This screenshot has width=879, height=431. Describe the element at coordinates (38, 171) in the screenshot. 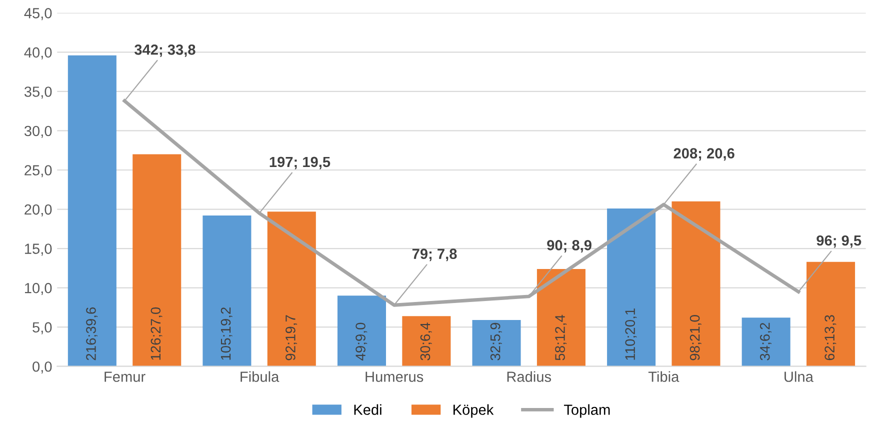

I see `y-tick-label: 25,0` at that location.